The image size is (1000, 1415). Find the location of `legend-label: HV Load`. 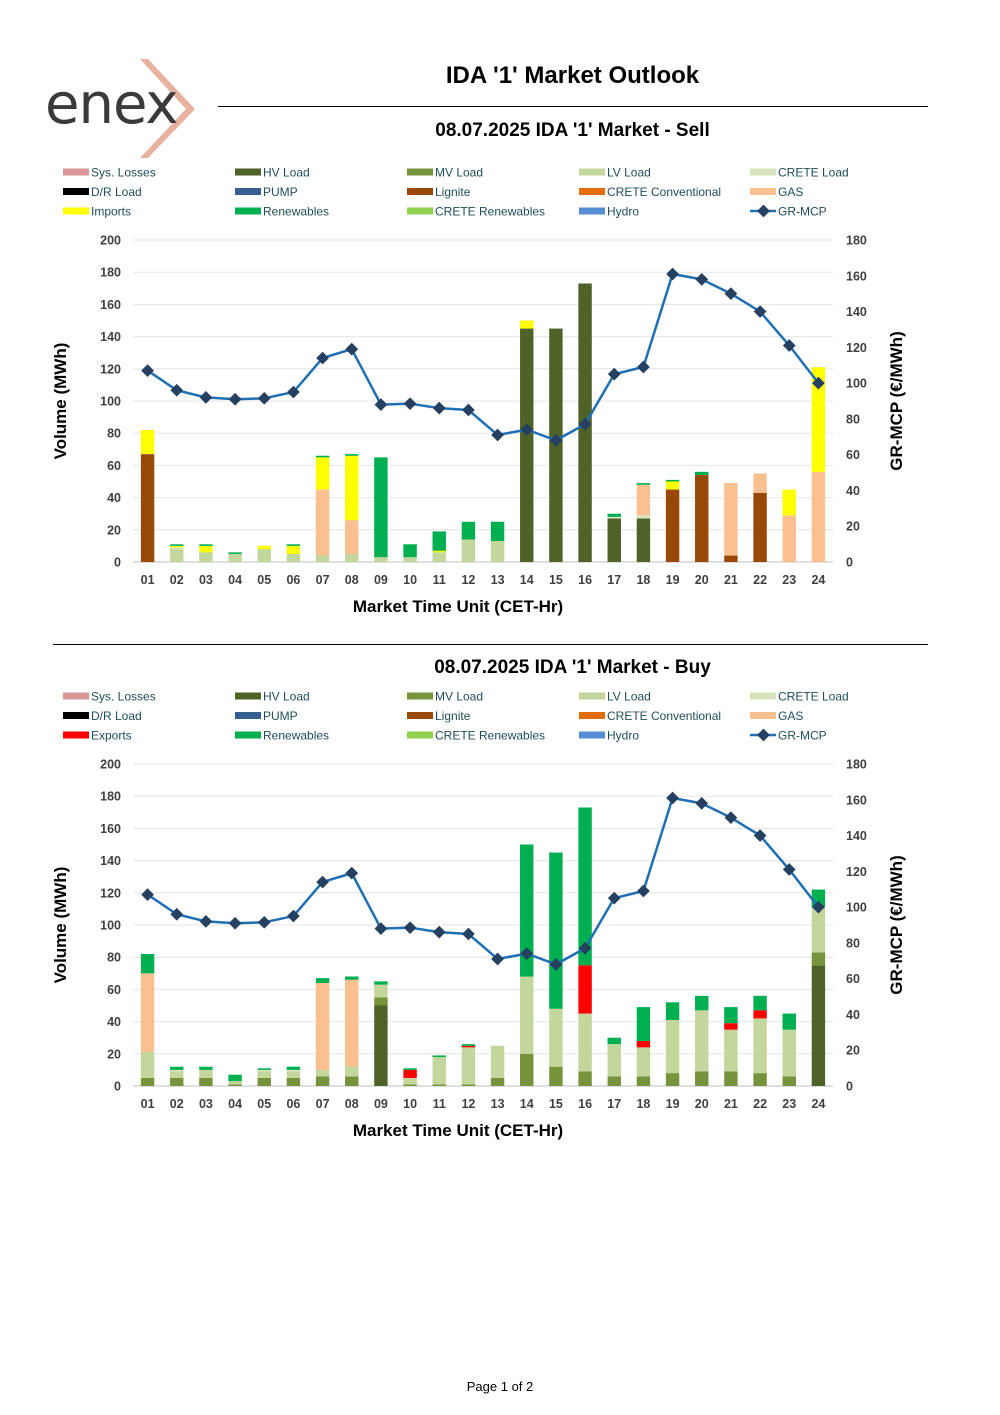

legend-label: HV Load is located at coordinates (286, 697).